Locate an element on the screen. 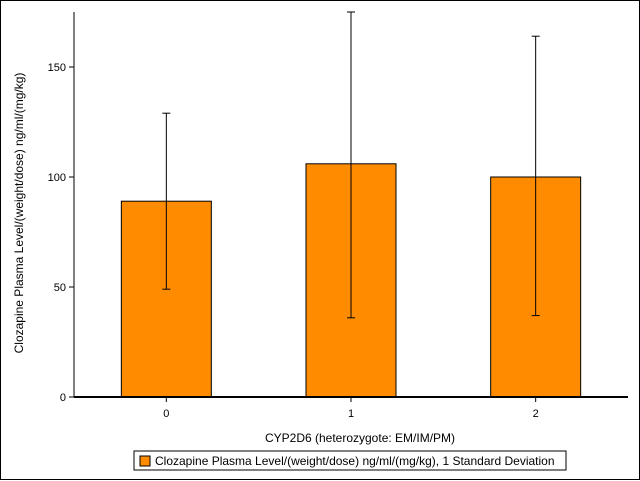 The height and width of the screenshot is (481, 640). y-tick-label-50: 50 is located at coordinates (60, 288).